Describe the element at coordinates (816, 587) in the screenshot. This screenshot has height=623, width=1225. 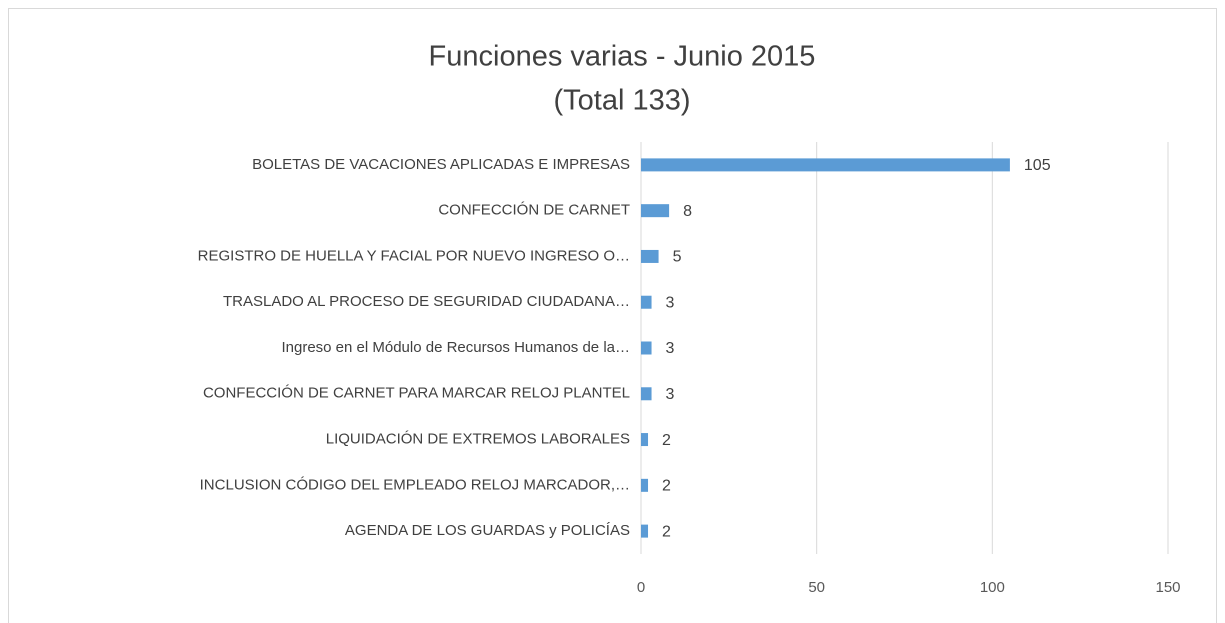
I see `x-tick-label: 50` at that location.